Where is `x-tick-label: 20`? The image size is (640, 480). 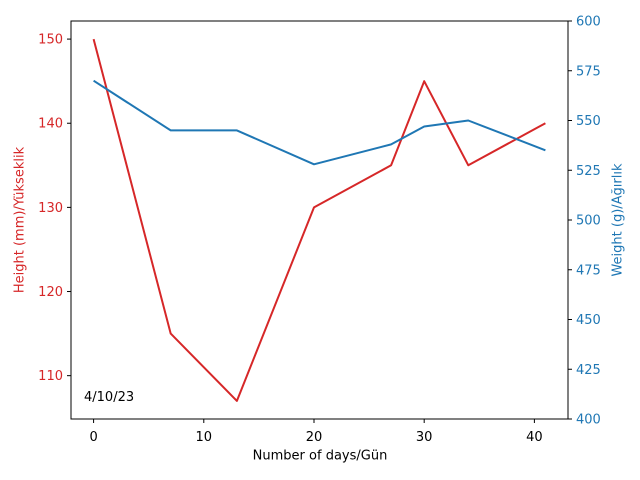 x-tick-label: 20 is located at coordinates (314, 437).